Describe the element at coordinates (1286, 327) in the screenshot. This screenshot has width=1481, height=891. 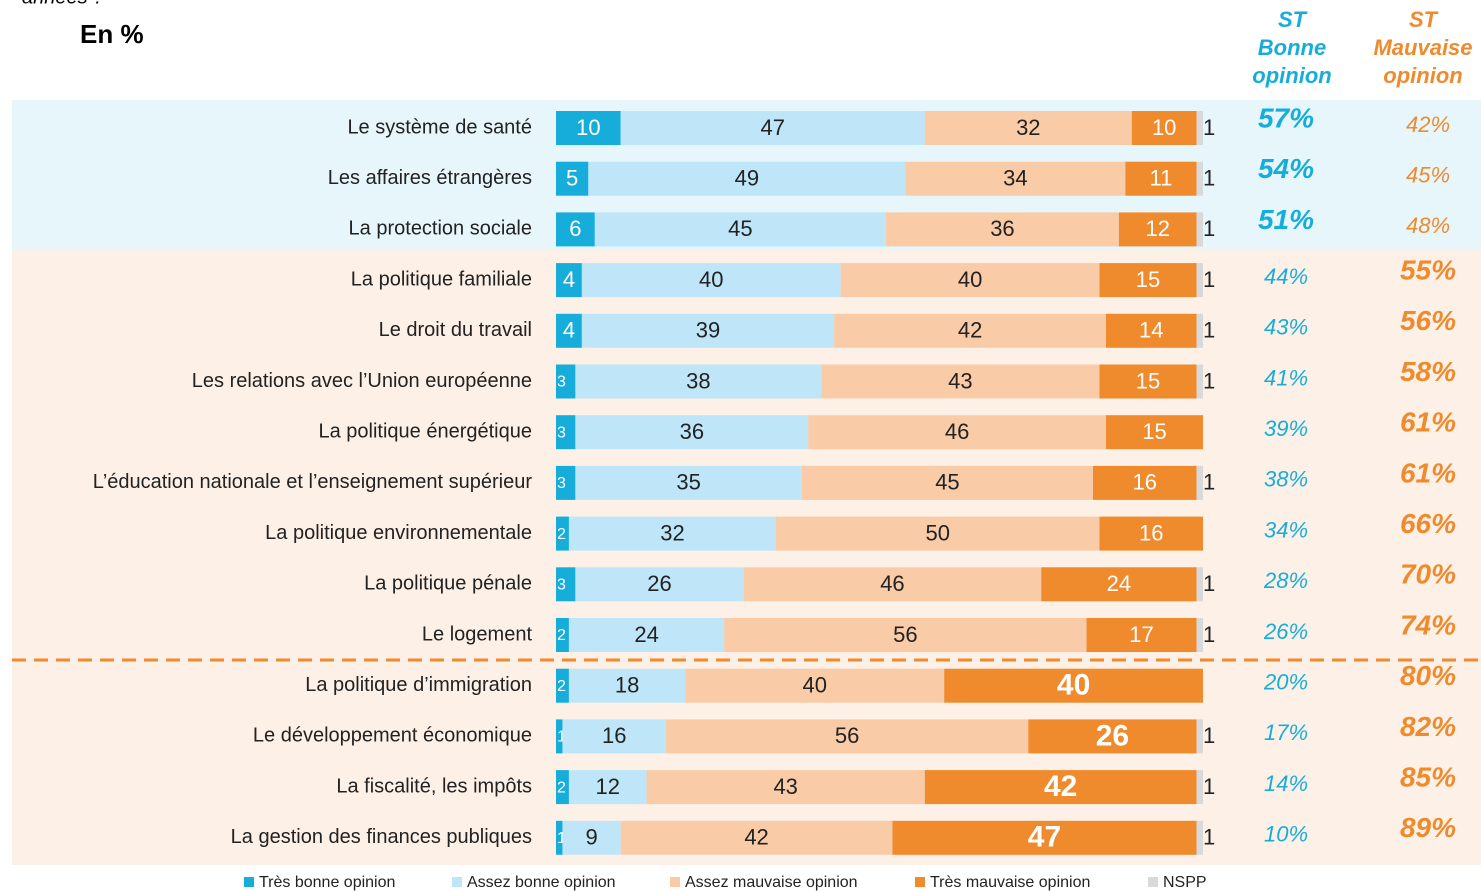
I see `st-value: 43%` at that location.